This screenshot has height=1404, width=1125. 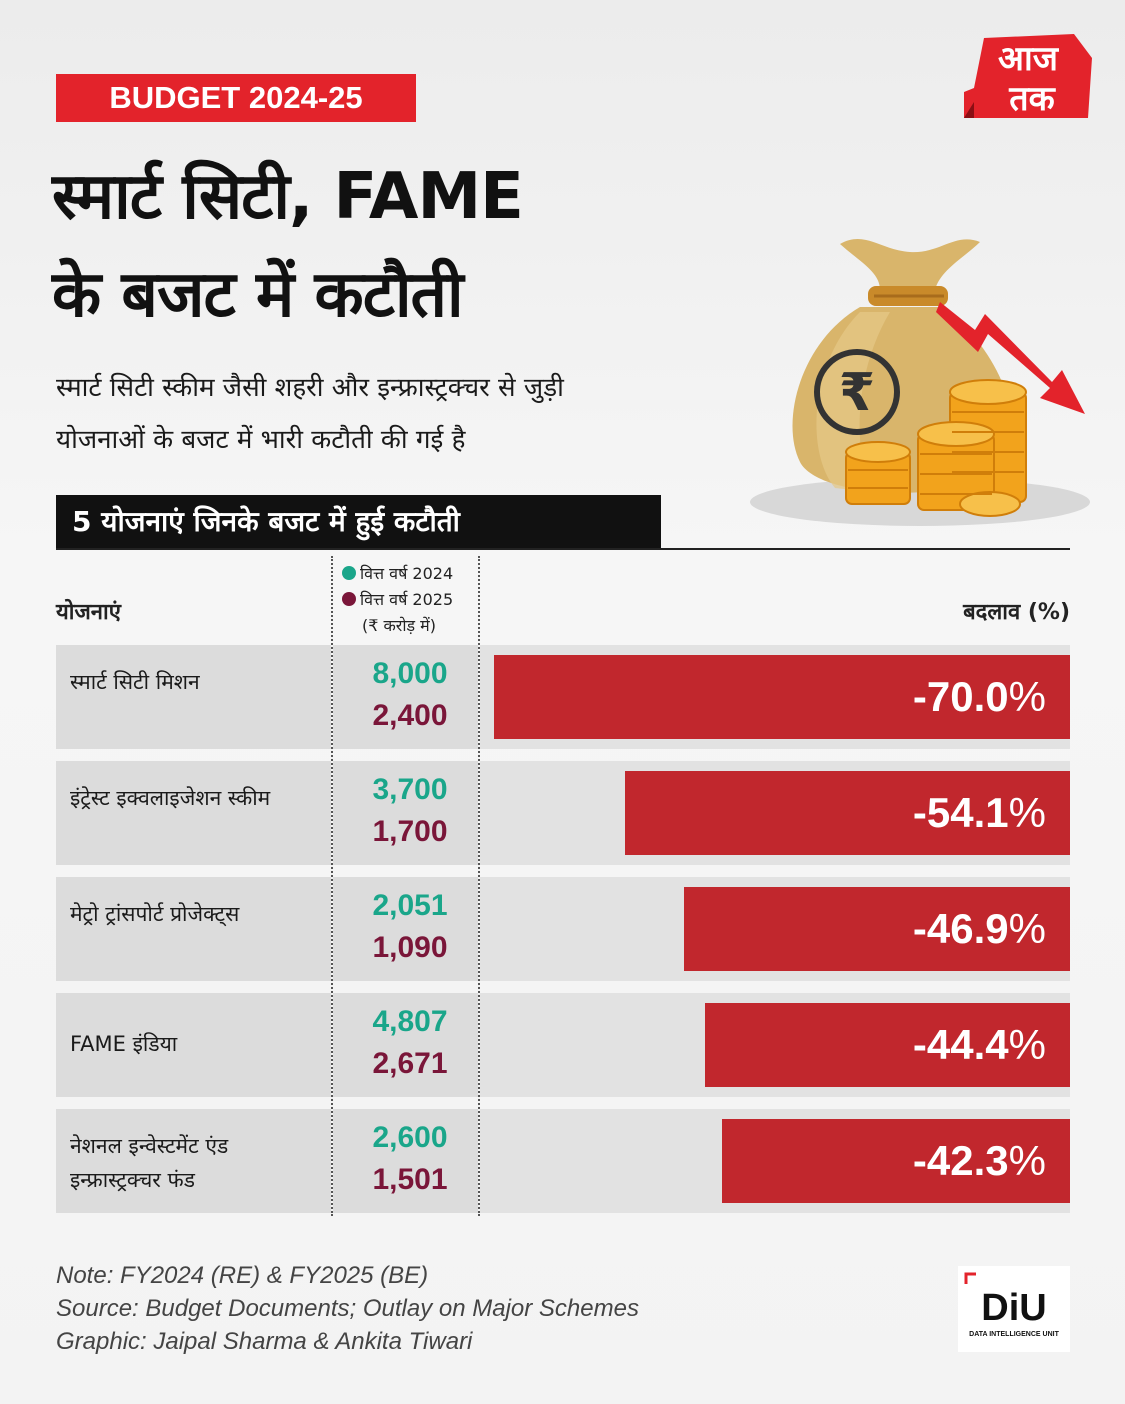 I want to click on legend-fy2024: वित्त वर्ष 2024, so click(x=397, y=573).